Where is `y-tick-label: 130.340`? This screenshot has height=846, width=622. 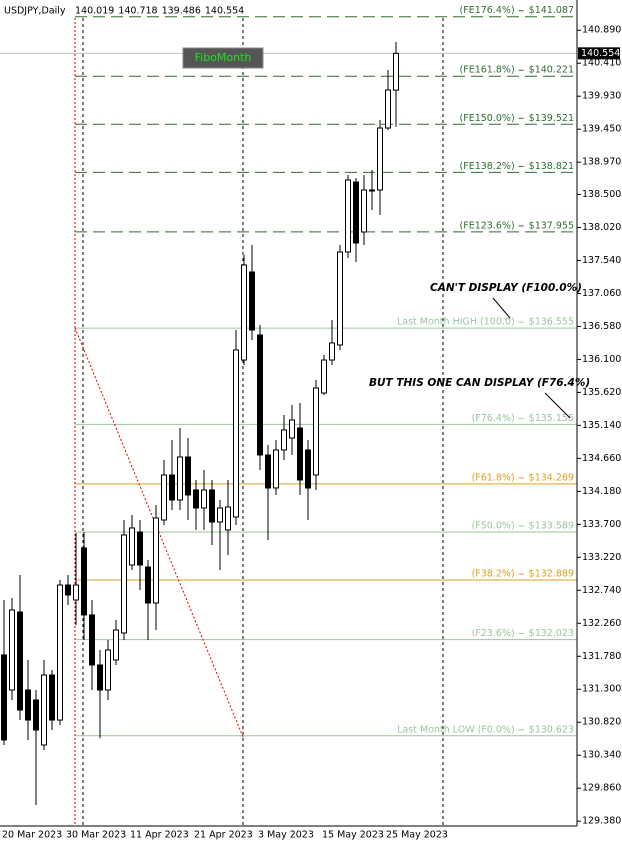 y-tick-label: 130.340 is located at coordinates (601, 755).